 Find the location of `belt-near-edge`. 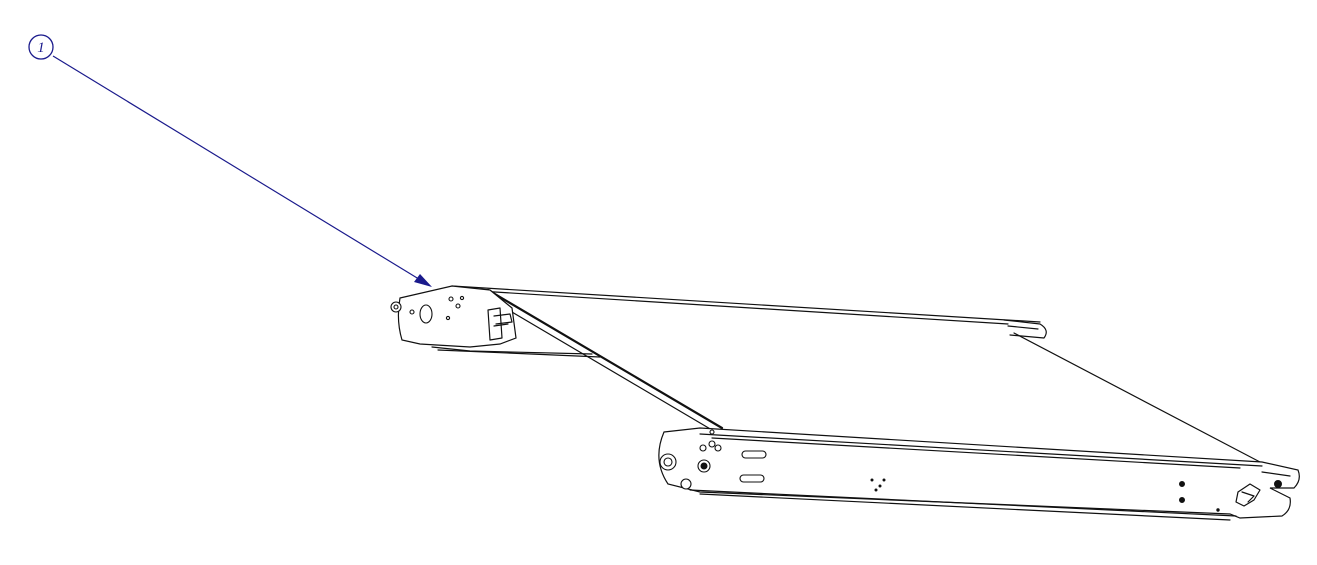

belt-near-edge is located at coordinates (600, 359).